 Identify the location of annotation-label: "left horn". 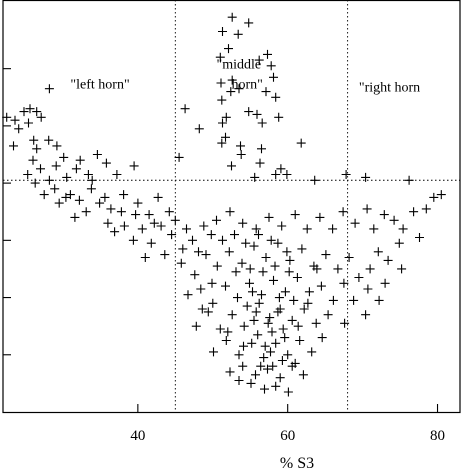
(99, 85).